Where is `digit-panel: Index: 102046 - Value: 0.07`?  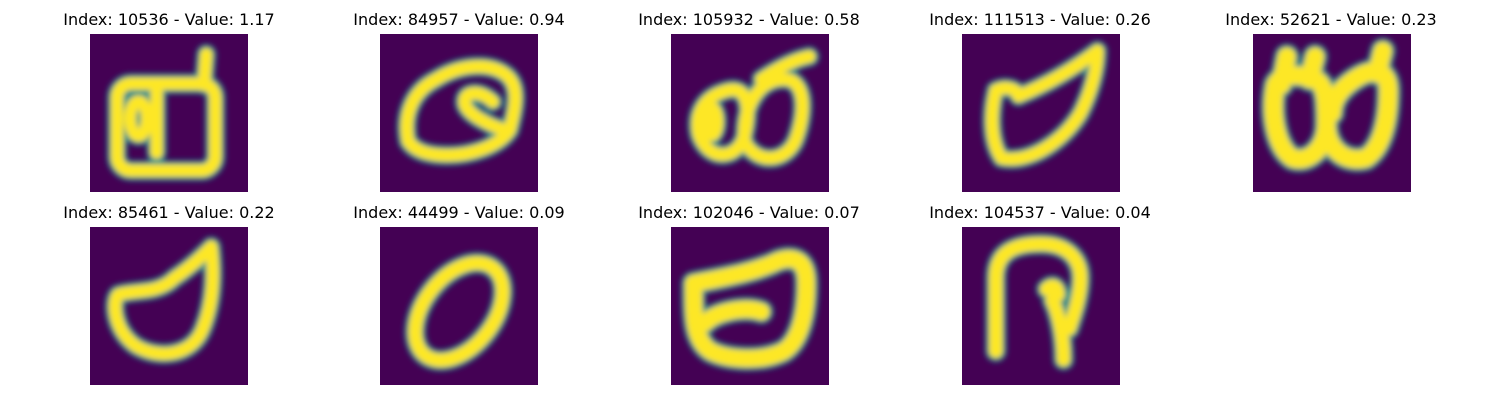 digit-panel: Index: 102046 - Value: 0.07 is located at coordinates (749, 296).